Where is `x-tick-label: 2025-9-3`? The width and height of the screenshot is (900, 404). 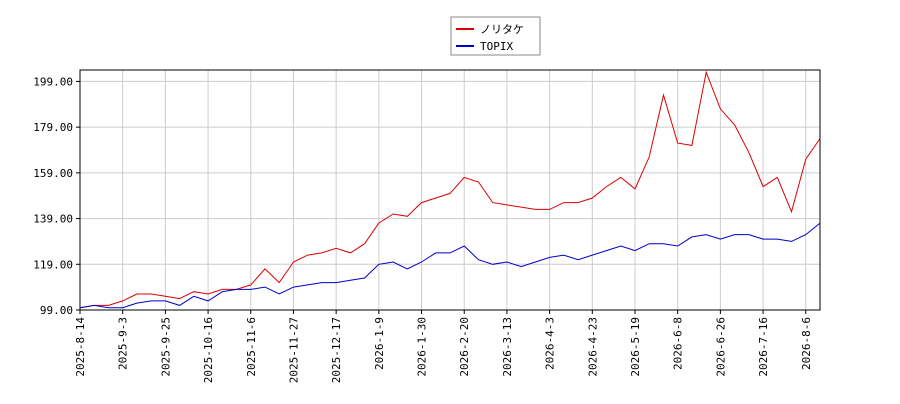
x-tick-label: 2025-9-3 is located at coordinates (123, 343).